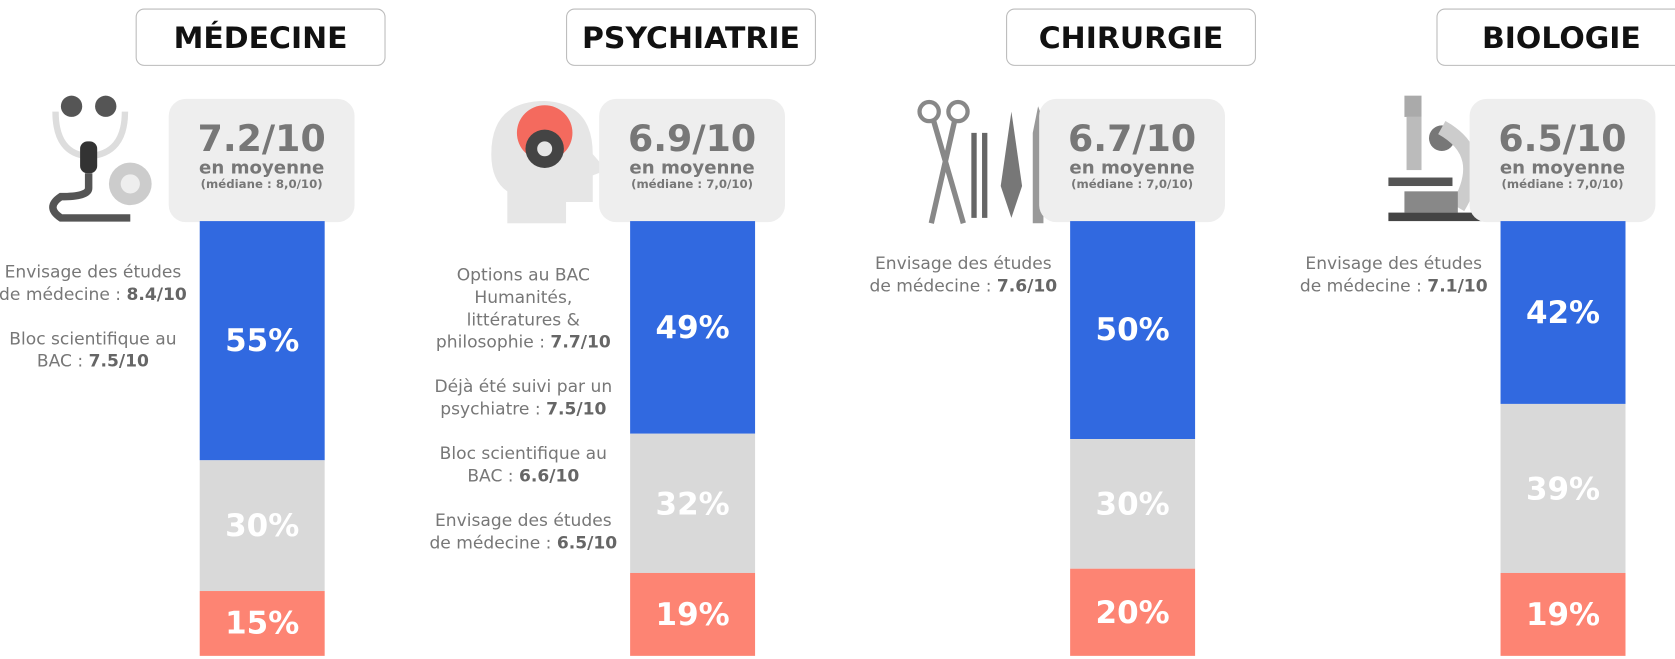 This screenshot has width=1675, height=659. I want to click on note-score: 7.6/10, so click(1027, 285).